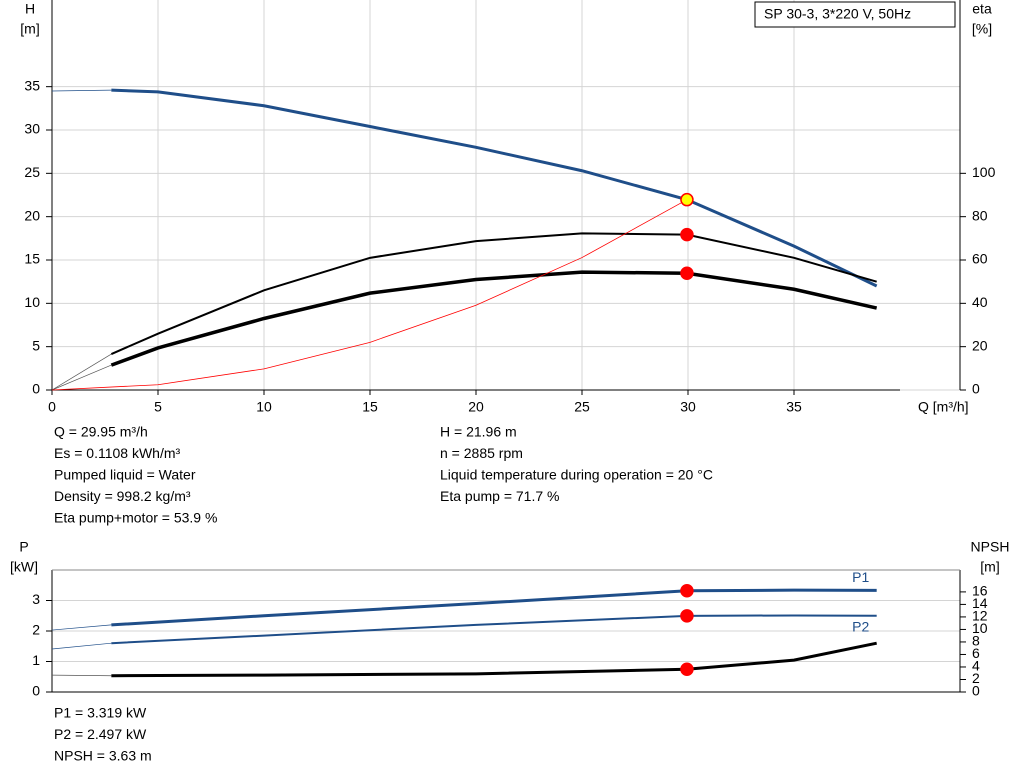 The image size is (1024, 781). What do you see at coordinates (990, 547) in the screenshot?
I see `y2-axis-label: NPSH` at bounding box center [990, 547].